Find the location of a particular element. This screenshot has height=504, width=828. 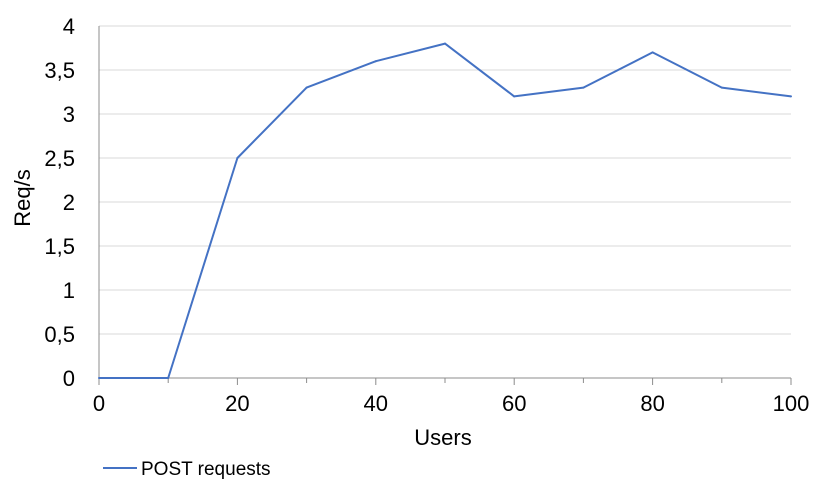

y-tick-label: 4 is located at coordinates (69, 26).